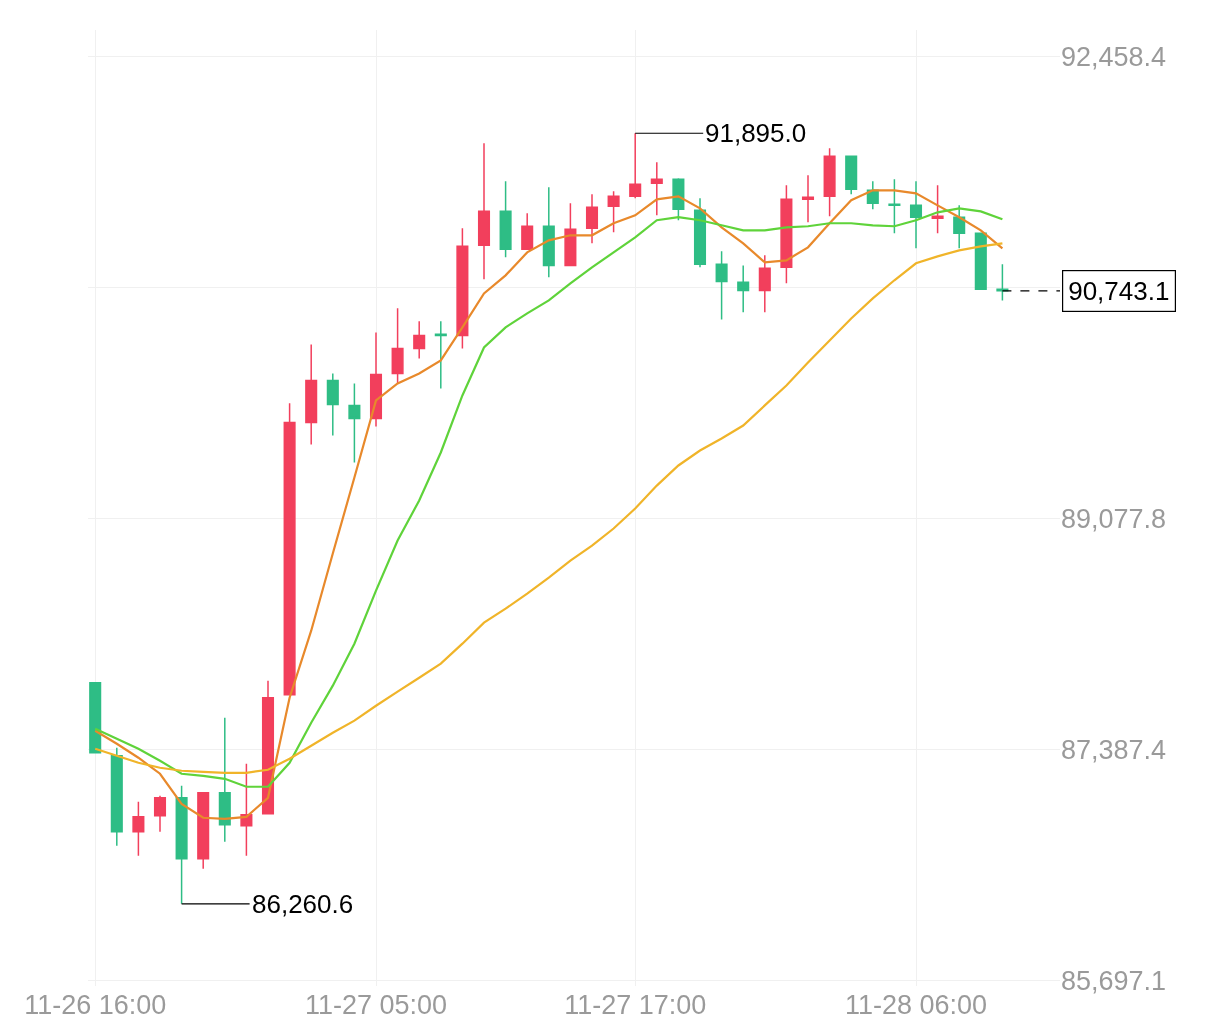 The width and height of the screenshot is (1220, 1036). What do you see at coordinates (635, 1005) in the screenshot?
I see `x-tick-label: 11-27 17:00` at bounding box center [635, 1005].